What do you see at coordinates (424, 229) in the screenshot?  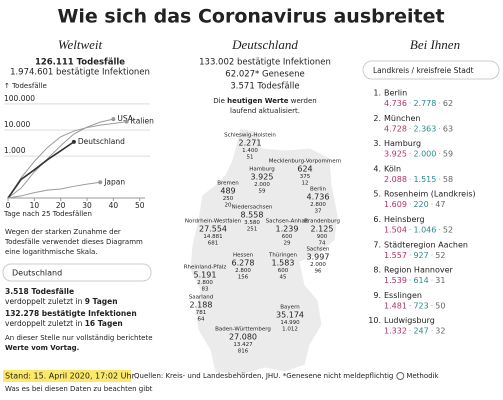 I see `district-figures-part: 1.046` at bounding box center [424, 229].